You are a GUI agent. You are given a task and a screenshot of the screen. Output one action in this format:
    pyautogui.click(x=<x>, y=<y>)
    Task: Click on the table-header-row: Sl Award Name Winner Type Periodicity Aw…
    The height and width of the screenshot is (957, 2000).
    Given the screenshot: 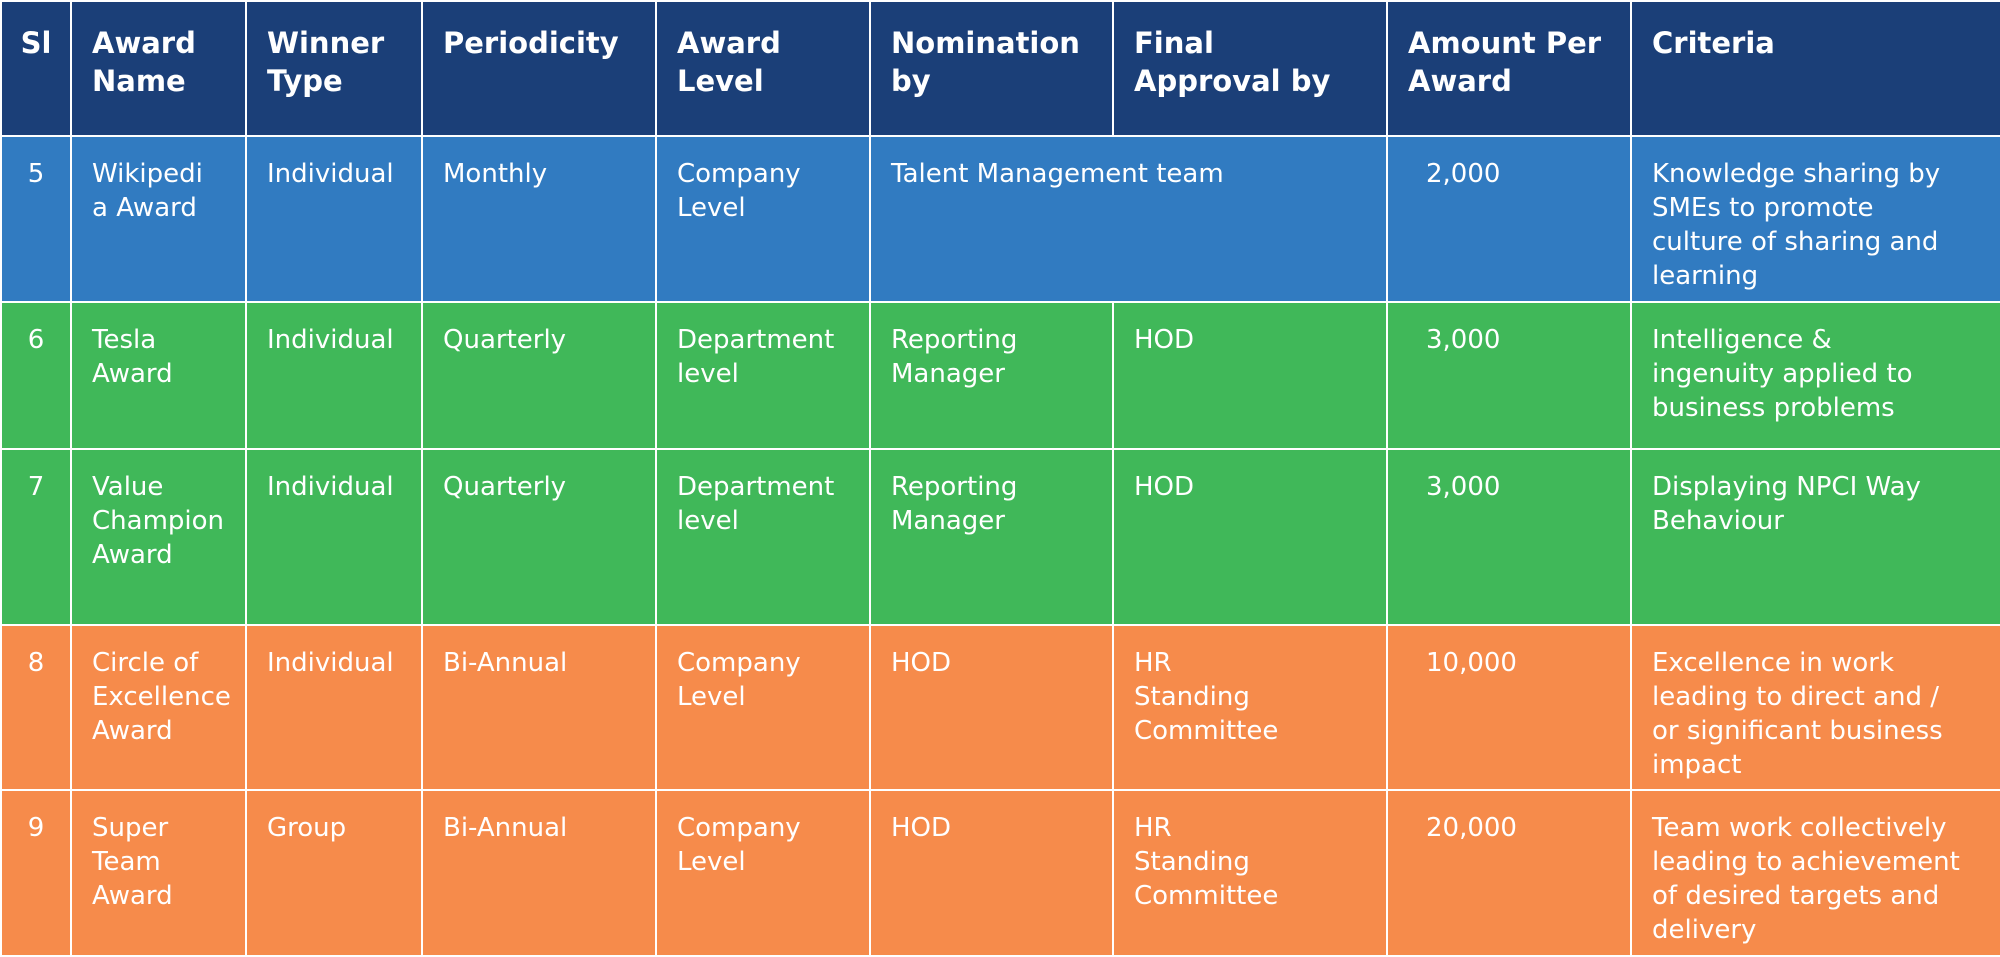 What is the action you would take?
    pyautogui.click(x=1000, y=68)
    